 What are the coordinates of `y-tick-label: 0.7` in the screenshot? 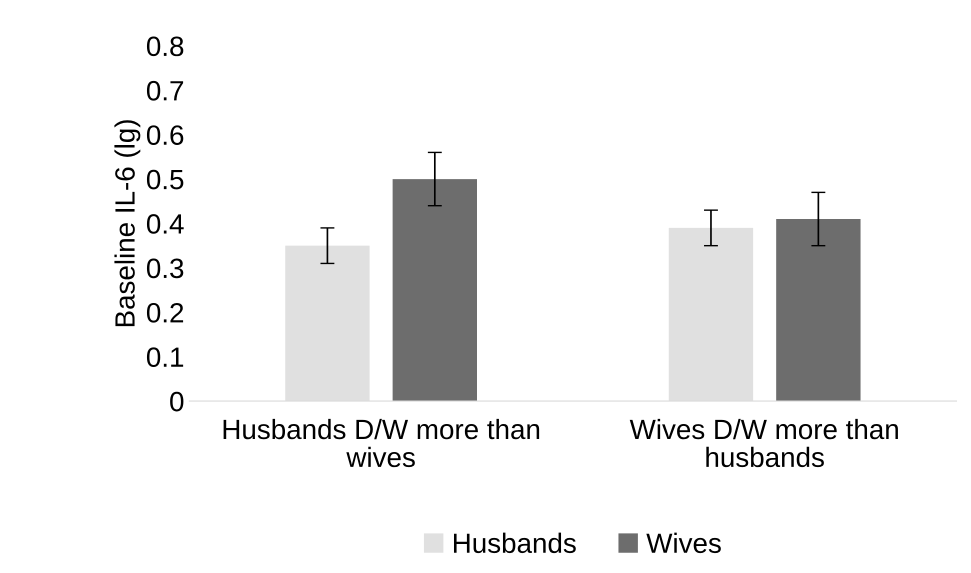 It's located at (165, 90).